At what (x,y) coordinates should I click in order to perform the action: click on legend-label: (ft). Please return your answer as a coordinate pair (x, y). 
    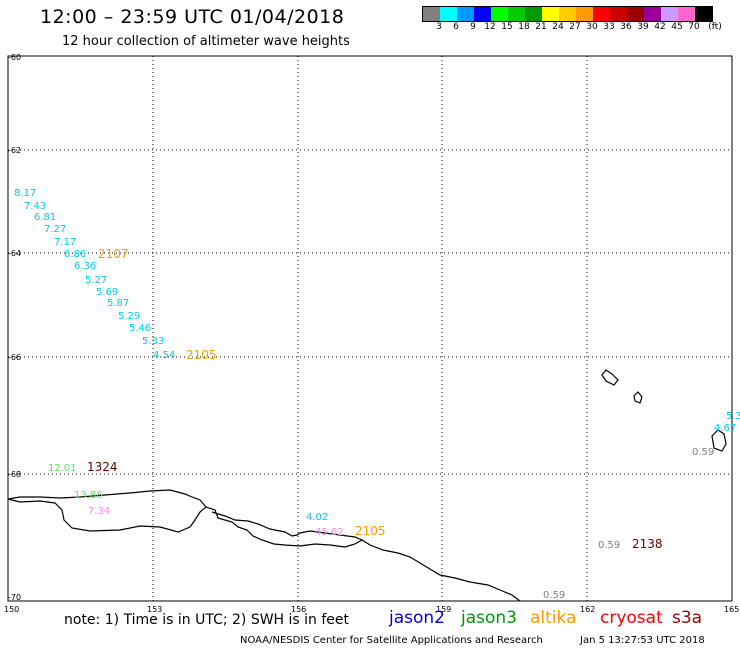
    Looking at the image, I should click on (715, 27).